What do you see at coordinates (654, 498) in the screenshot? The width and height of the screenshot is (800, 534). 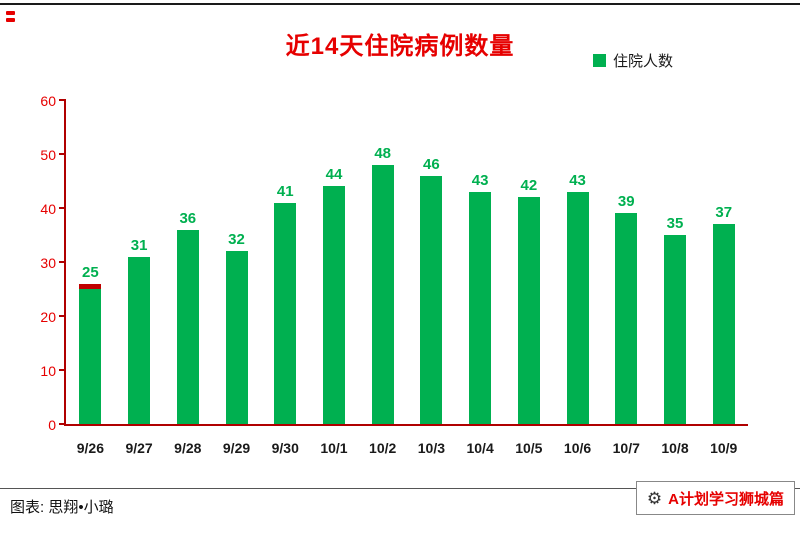 I see `gear-icon: ⚙` at bounding box center [654, 498].